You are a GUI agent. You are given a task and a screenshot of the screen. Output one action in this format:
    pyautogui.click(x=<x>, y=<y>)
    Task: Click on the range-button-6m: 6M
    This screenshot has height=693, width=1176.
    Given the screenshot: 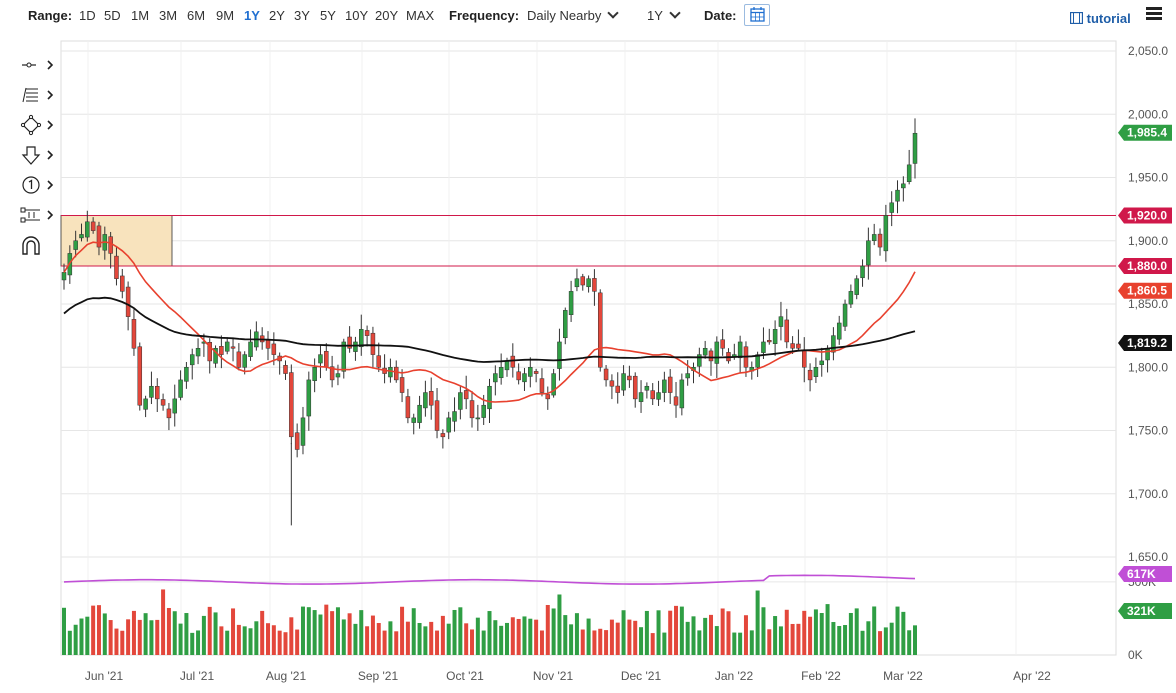 What is the action you would take?
    pyautogui.click(x=196, y=15)
    